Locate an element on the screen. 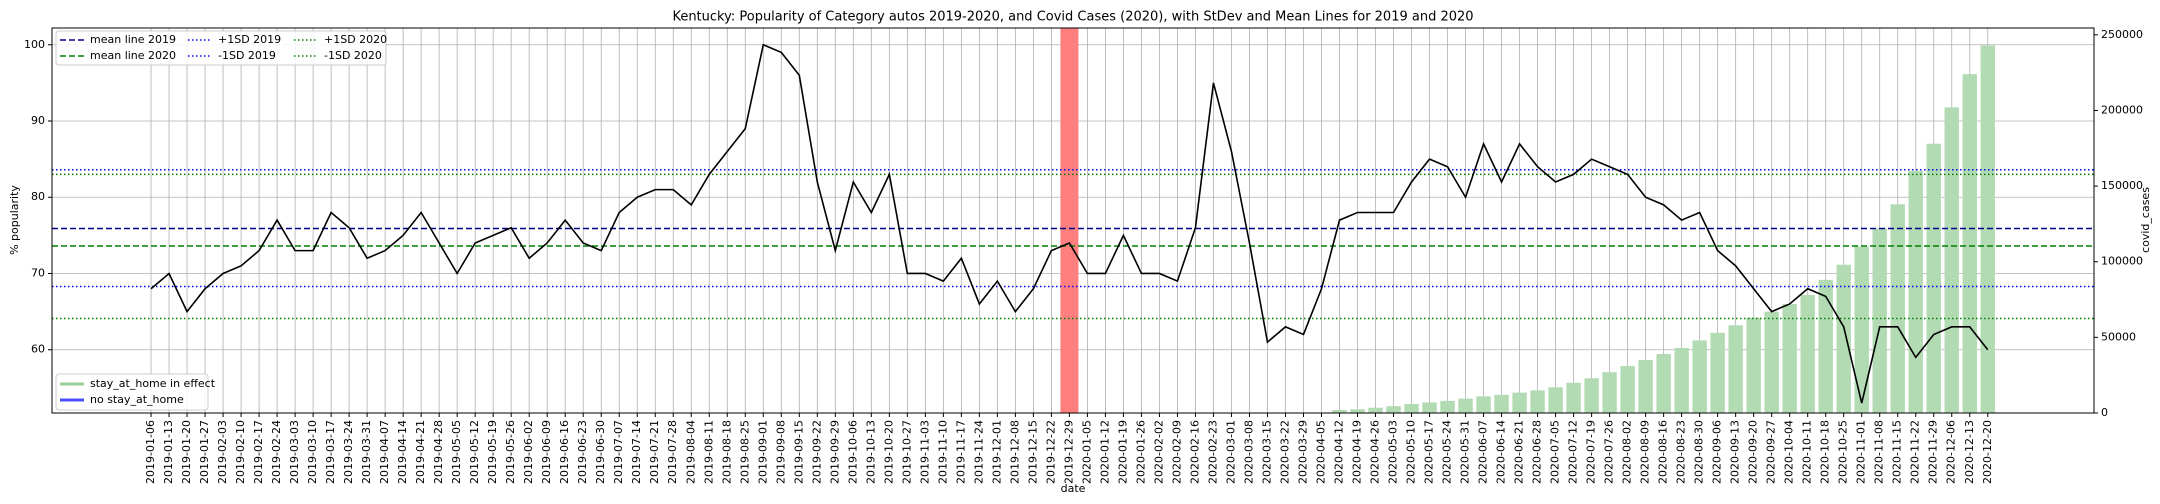 The image size is (2160, 504). x-tick-label: 2019-08-25 is located at coordinates (744, 452).